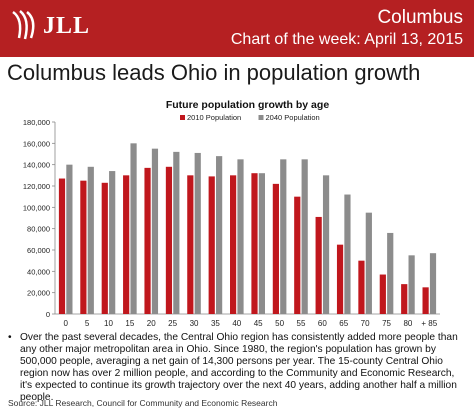  Describe the element at coordinates (301, 323) in the screenshot. I see `x-tick-label: 55` at that location.